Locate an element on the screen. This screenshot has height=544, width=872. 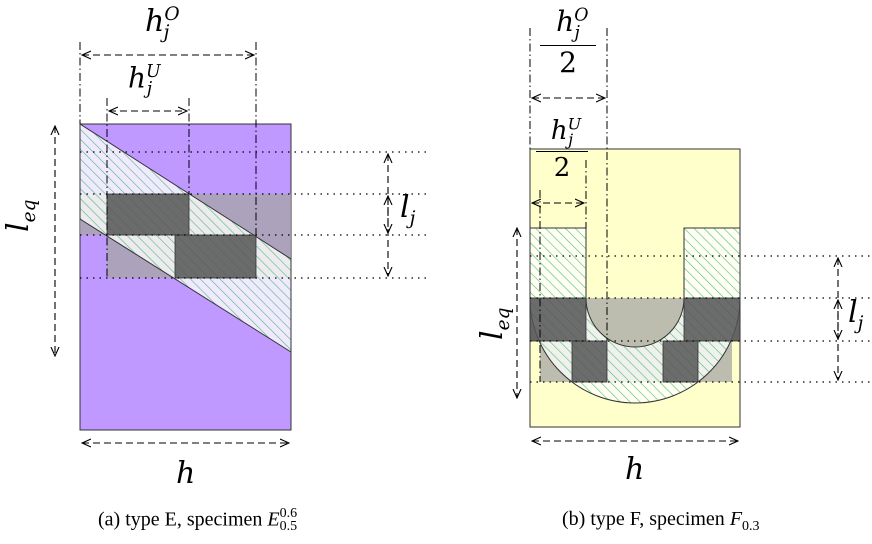
panel-b-vertical-guides is located at coordinates (568, 205).